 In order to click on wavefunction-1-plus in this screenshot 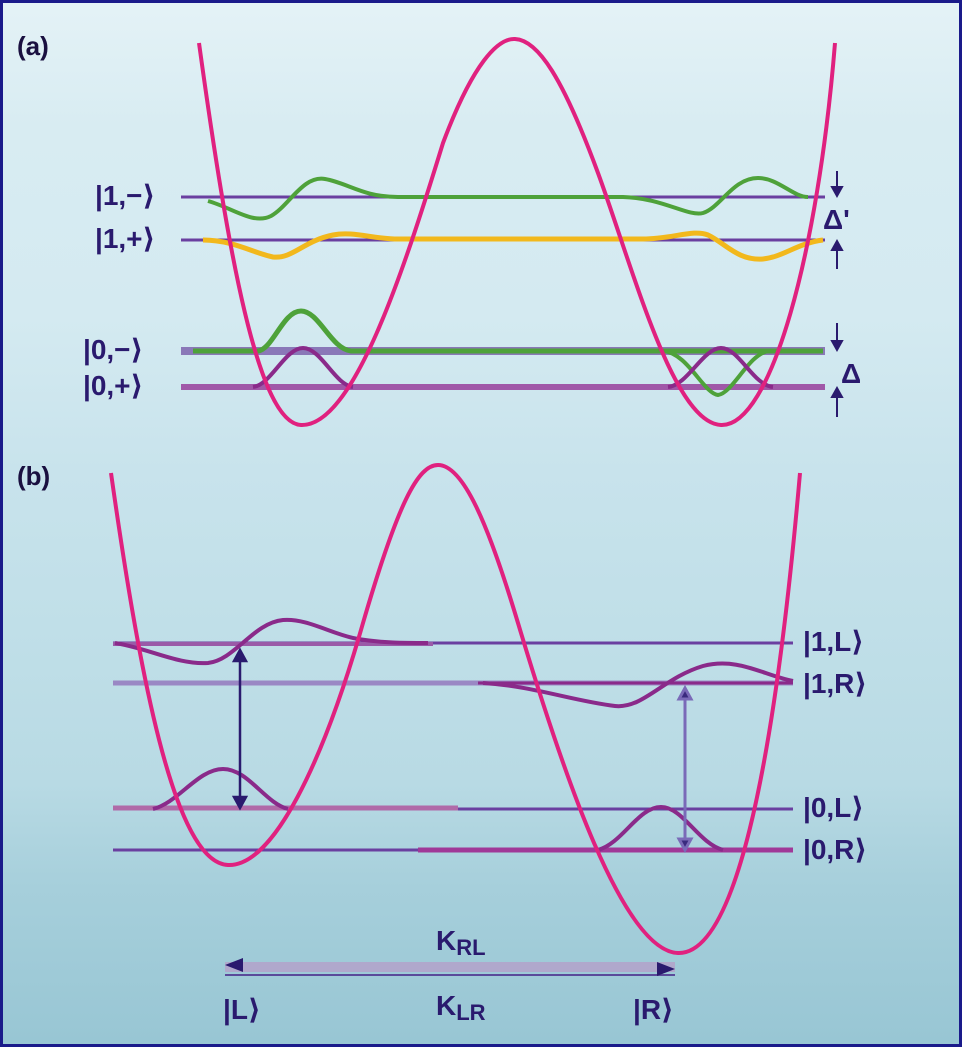, I will do `click(513, 246)`.